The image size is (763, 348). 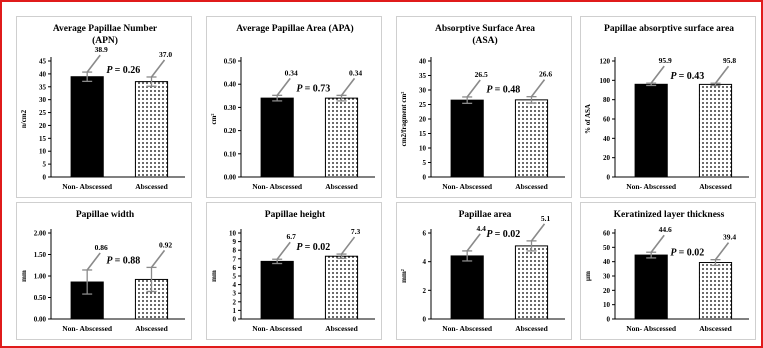 I want to click on y-tick-label: 50, so click(x=607, y=248).